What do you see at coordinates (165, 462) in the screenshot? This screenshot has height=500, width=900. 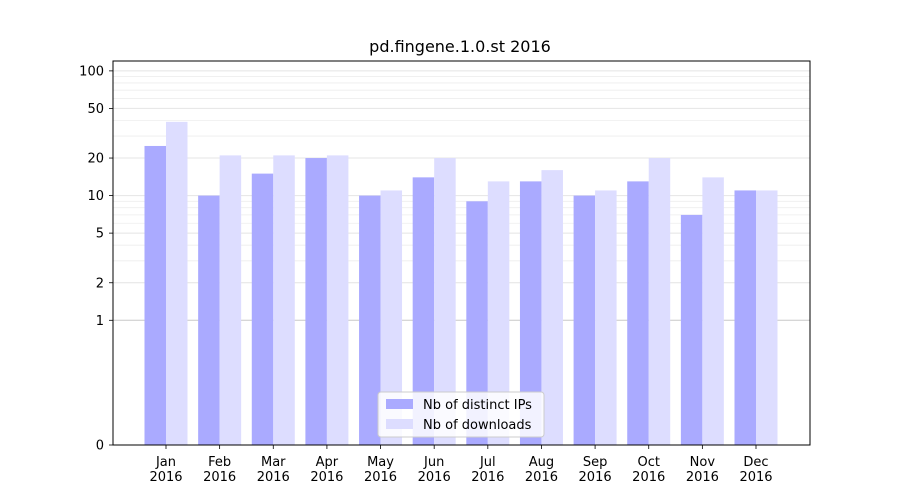 I see `x-tick-label: Jan` at bounding box center [165, 462].